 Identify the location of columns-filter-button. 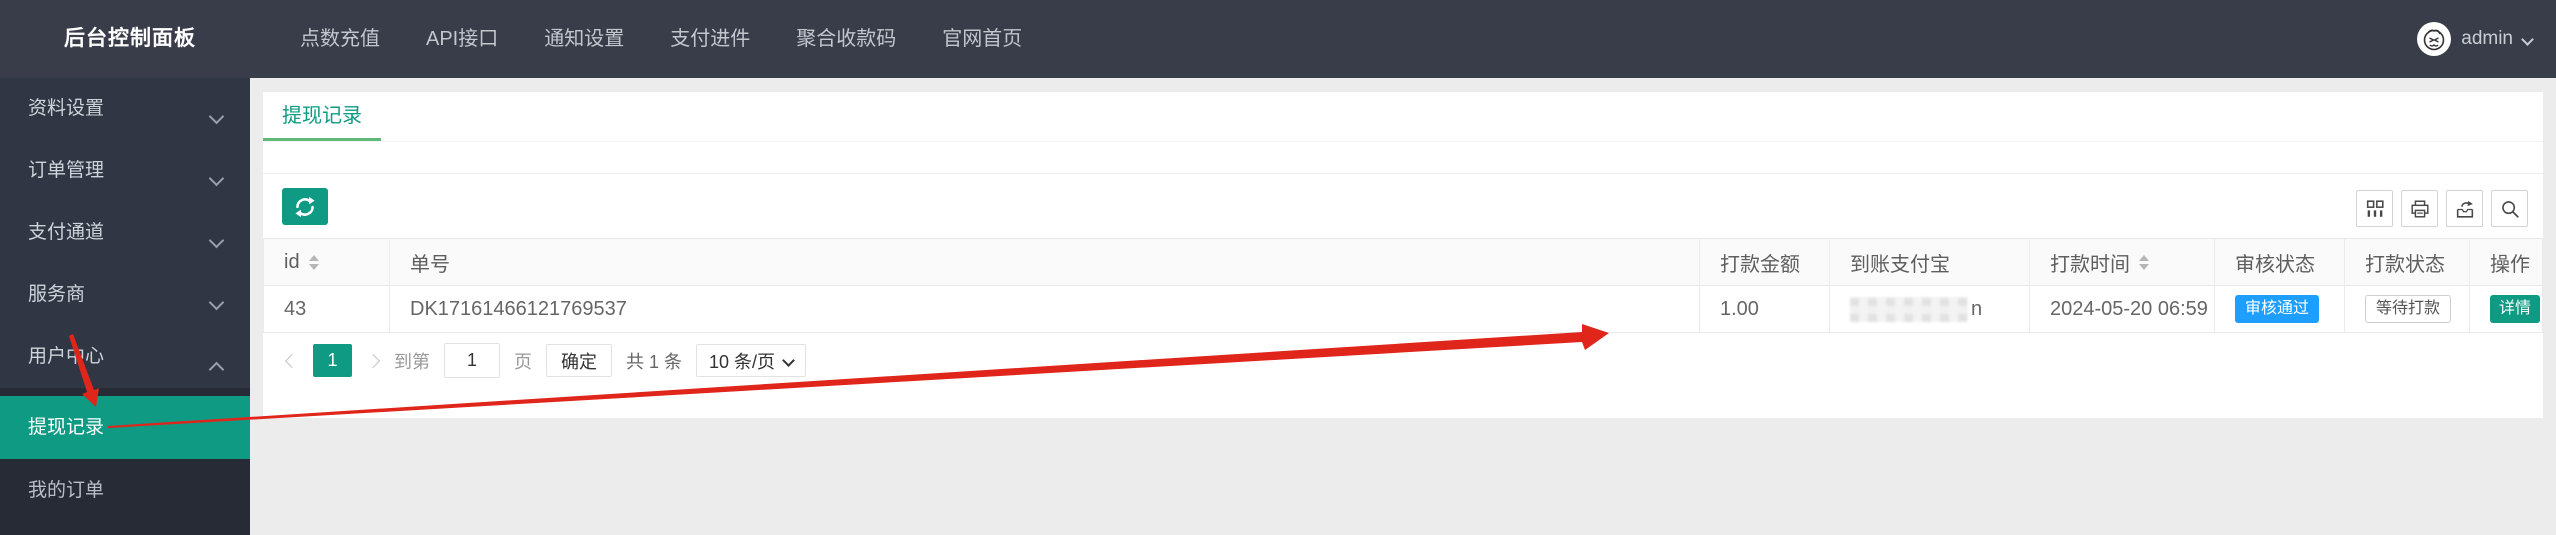
(2374, 208).